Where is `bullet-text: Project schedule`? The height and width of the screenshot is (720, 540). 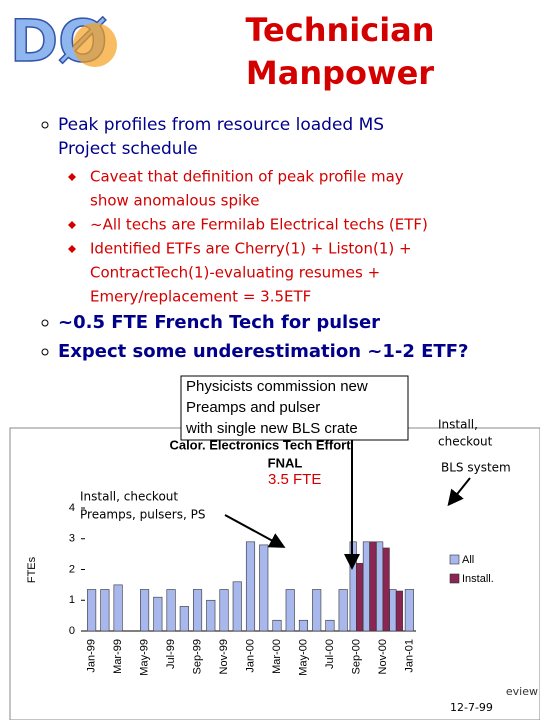
bullet-text: Project schedule is located at coordinates (128, 149).